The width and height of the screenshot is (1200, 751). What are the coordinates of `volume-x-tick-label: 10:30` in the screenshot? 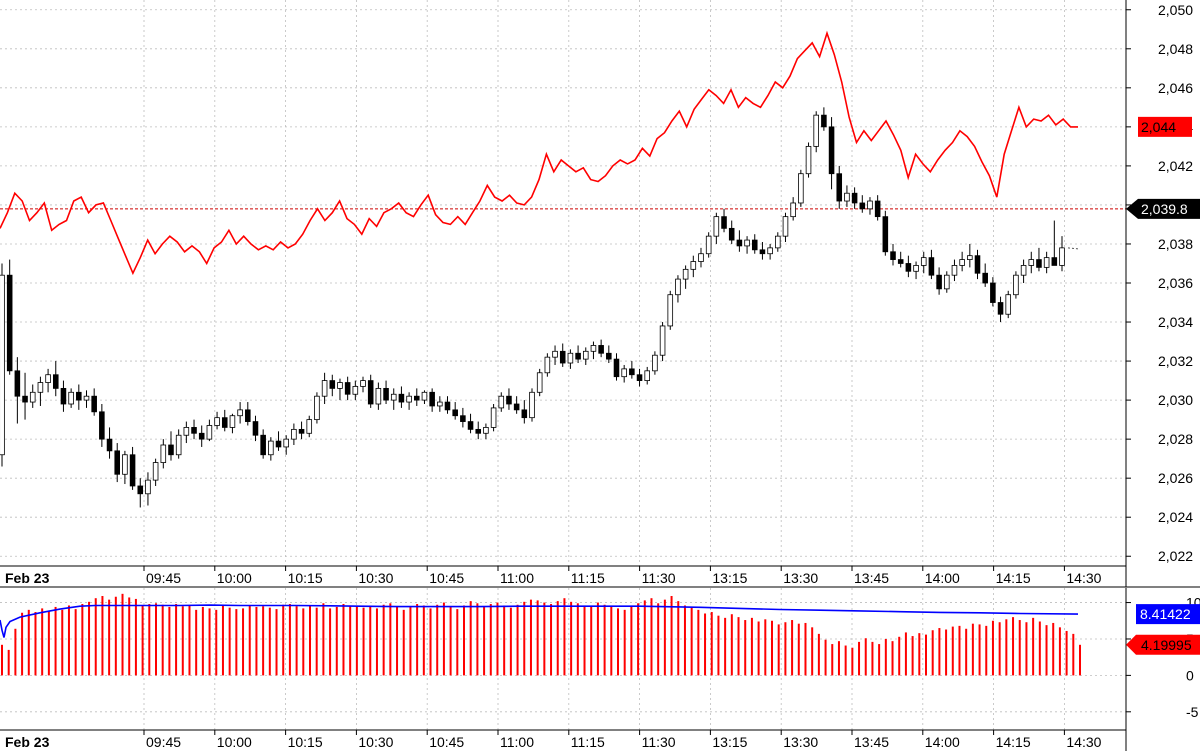 It's located at (375, 742).